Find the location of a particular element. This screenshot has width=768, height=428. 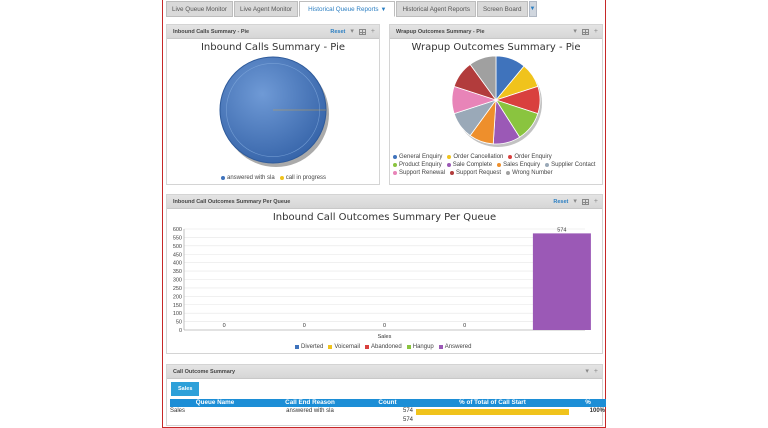

bar-answered is located at coordinates (561, 281).